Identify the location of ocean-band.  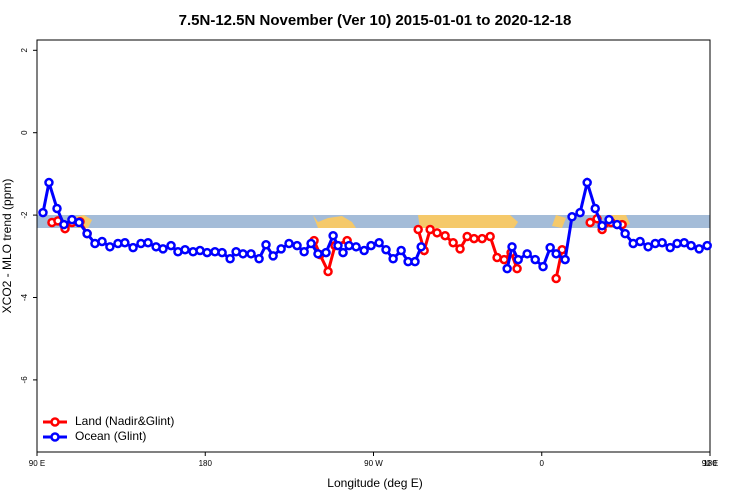
(373, 221).